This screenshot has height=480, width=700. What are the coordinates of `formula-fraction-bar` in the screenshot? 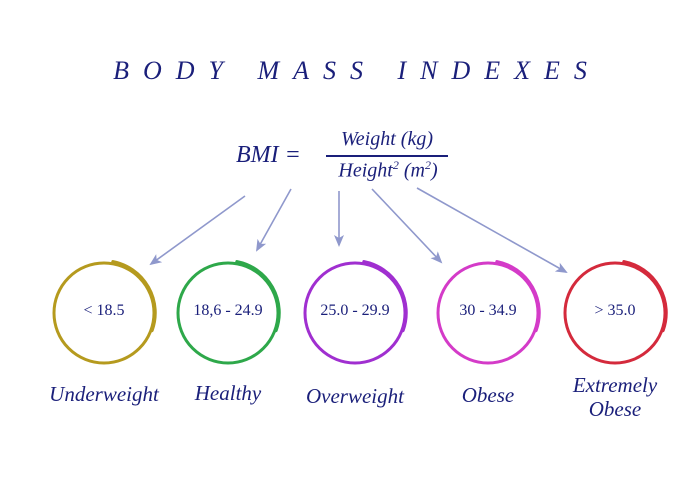 It's located at (387, 156).